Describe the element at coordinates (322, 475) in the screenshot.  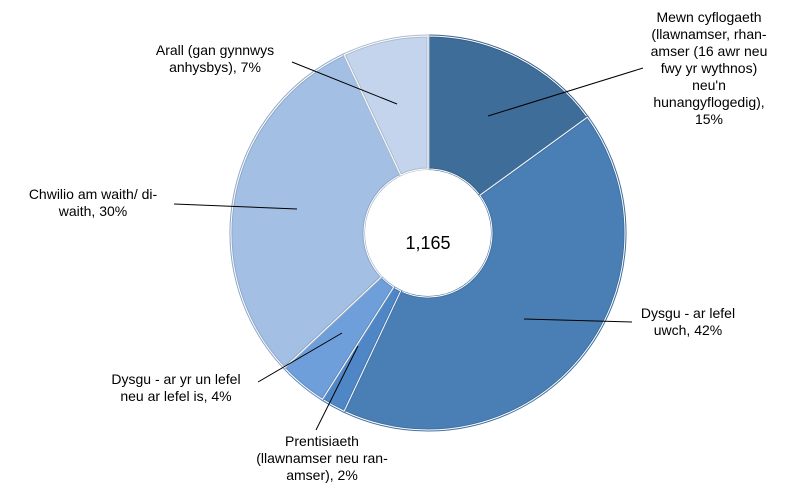
I see `slice-label-line: amser), 2%` at that location.